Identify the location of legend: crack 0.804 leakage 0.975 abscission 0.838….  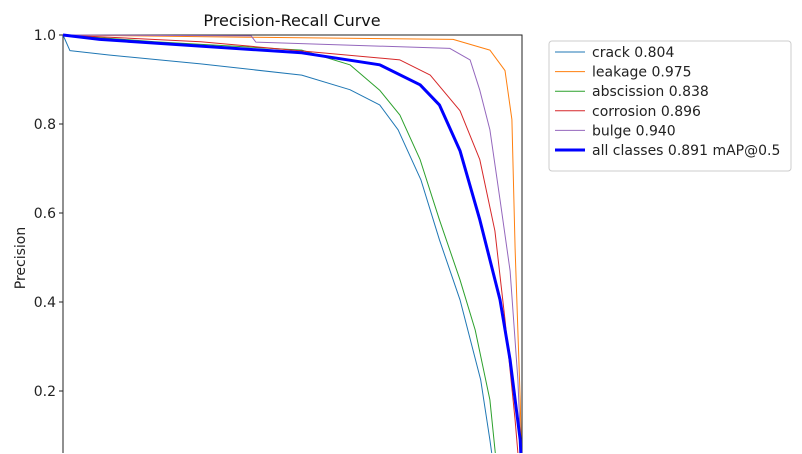
(670, 106).